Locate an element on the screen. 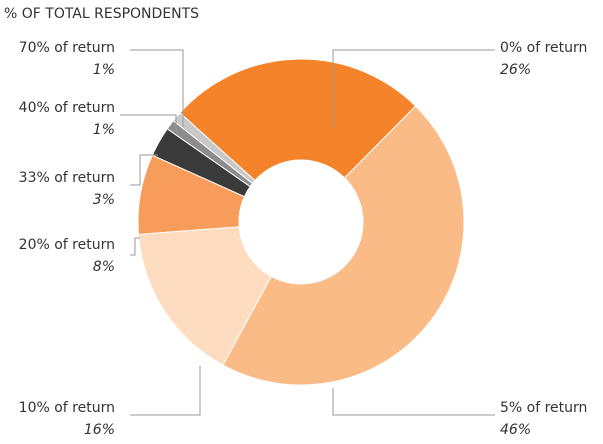 This screenshot has height=444, width=603. slice-value-label: 8% is located at coordinates (104, 267).